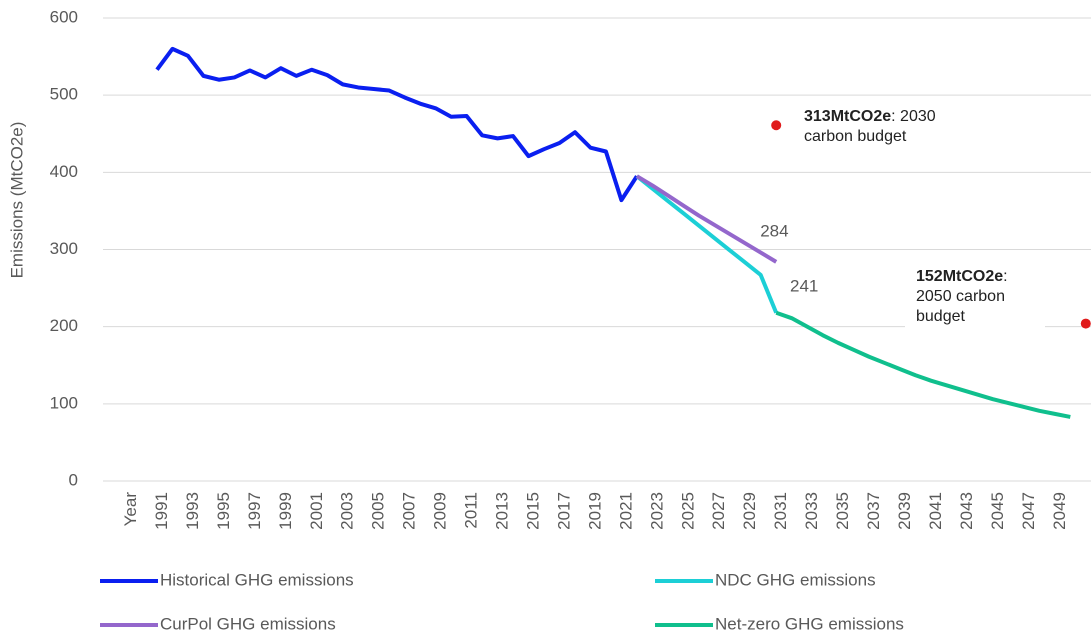 The image size is (1091, 636). Describe the element at coordinates (795, 579) in the screenshot. I see `legend-label: NDC GHG emissions` at that location.